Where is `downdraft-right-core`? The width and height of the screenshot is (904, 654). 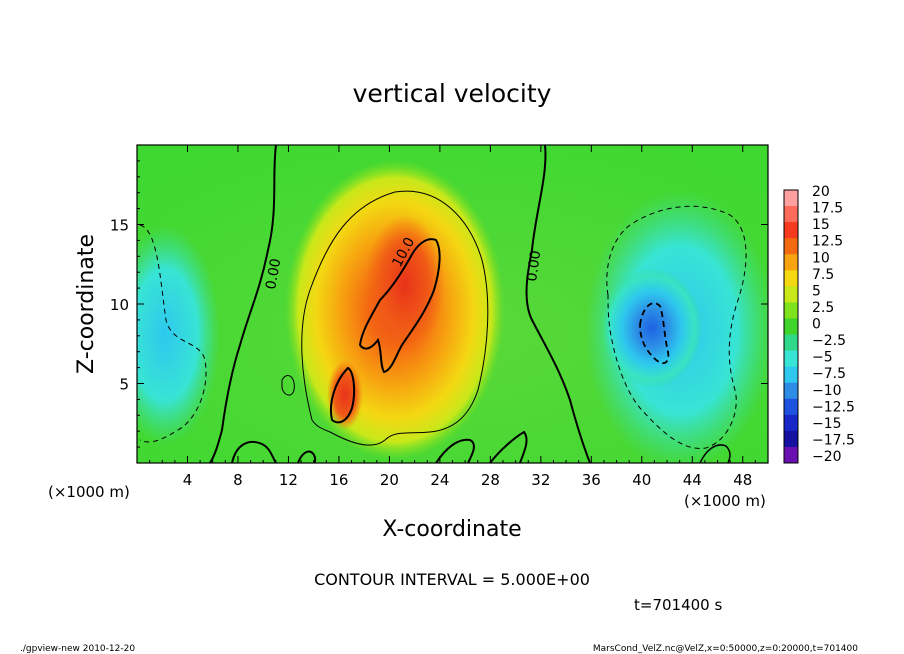
downdraft-right-core is located at coordinates (652, 328).